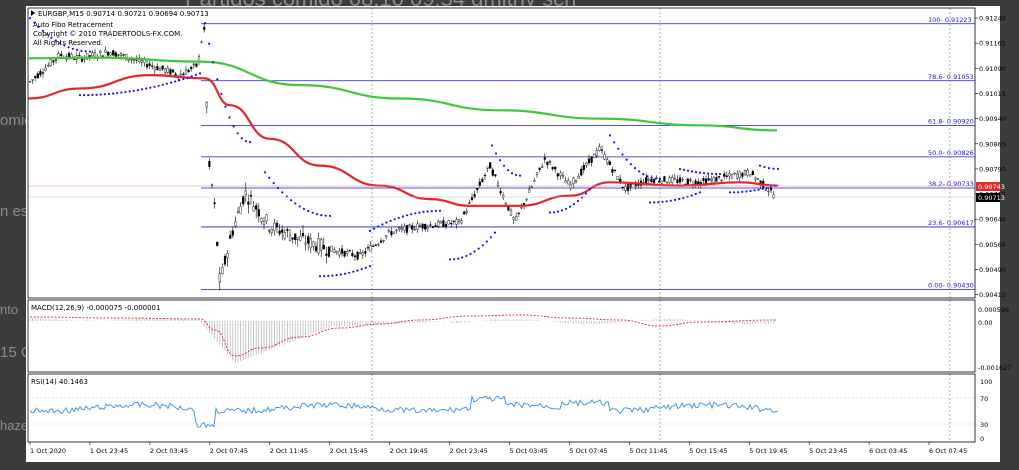  Describe the element at coordinates (992, 44) in the screenshot. I see `price-tick: 0.91165` at that location.